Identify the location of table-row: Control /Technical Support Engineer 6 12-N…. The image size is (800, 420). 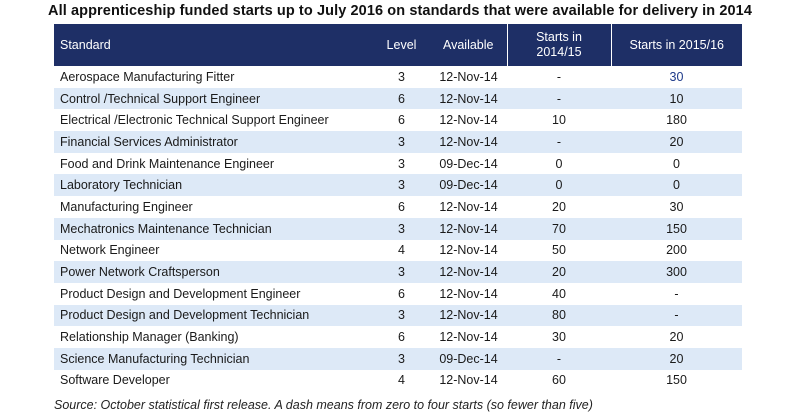
(398, 98).